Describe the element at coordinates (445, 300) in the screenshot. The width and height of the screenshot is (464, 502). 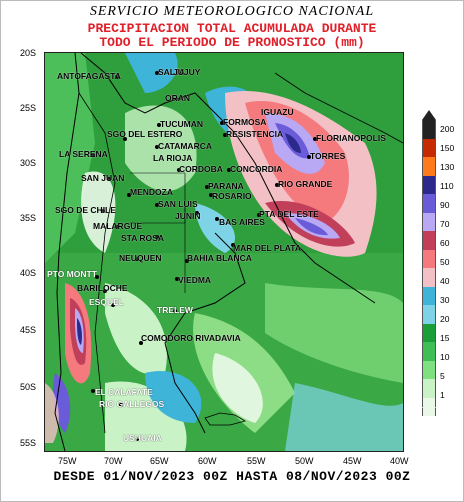
I see `legend-label-30: 30` at that location.